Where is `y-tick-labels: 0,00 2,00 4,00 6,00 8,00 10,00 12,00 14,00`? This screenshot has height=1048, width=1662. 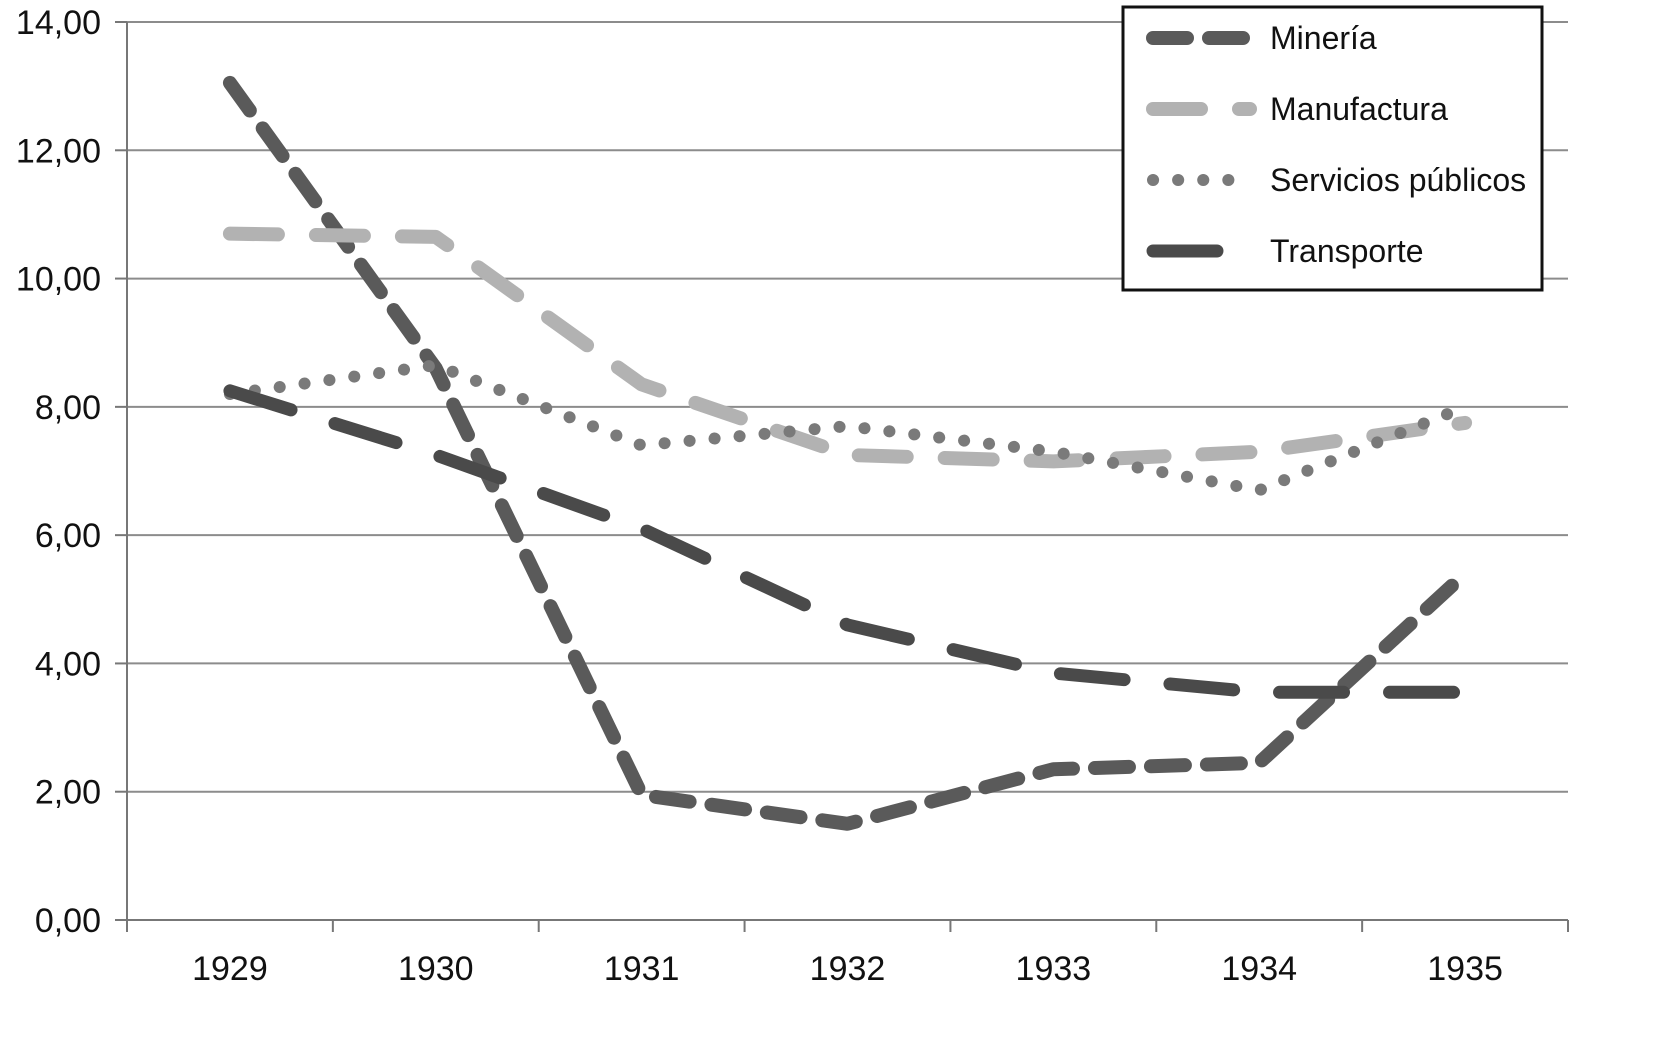 y-tick-labels: 0,00 2,00 4,00 6,00 8,00 10,00 12,00 14,00 is located at coordinates (58, 472).